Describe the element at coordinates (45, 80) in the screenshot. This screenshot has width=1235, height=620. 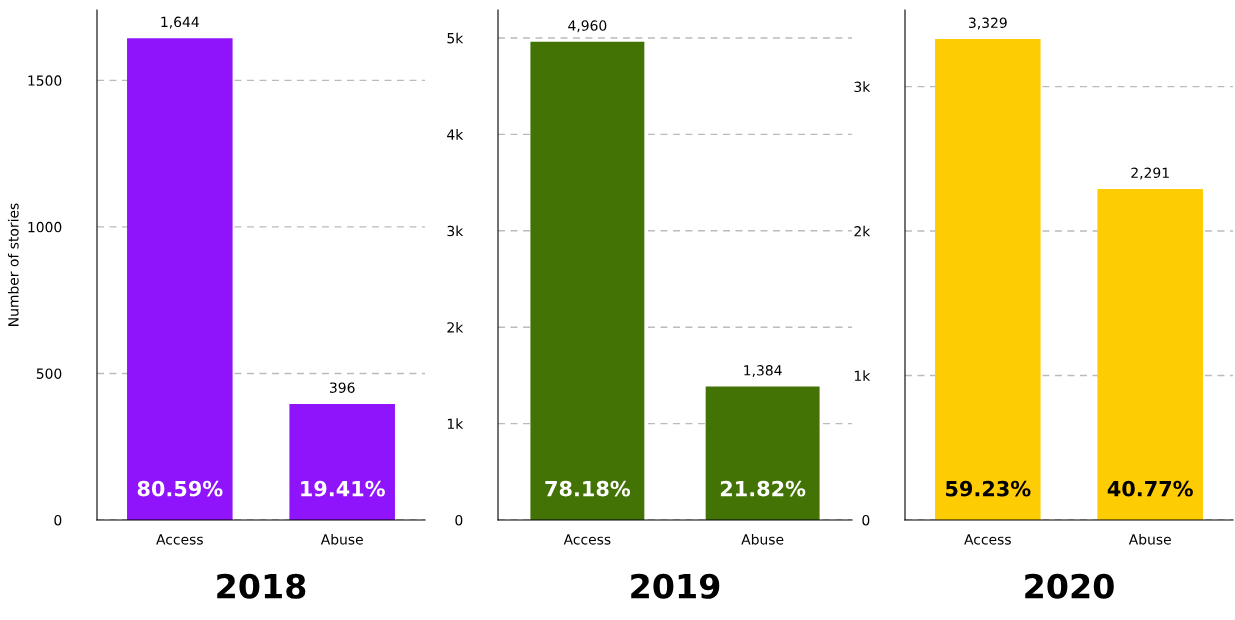
I see `y-tick-label: 1500` at that location.